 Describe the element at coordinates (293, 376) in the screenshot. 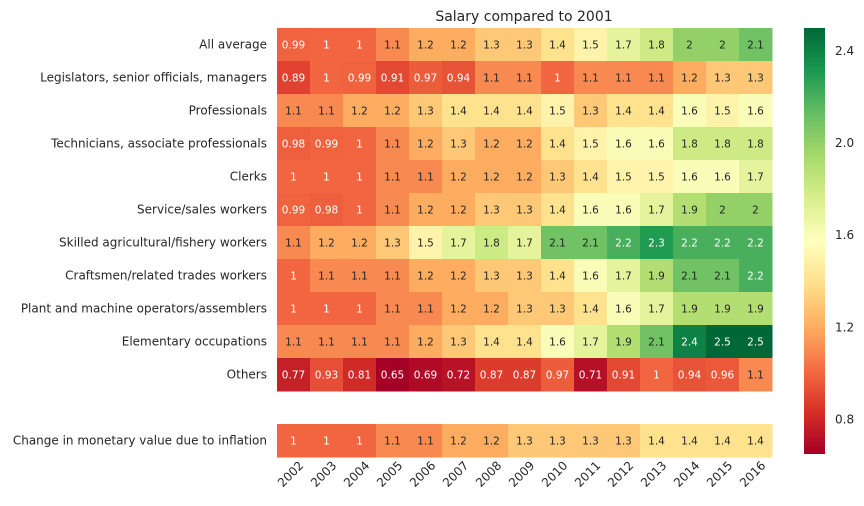

I see `cell-value-label: 0.77` at that location.